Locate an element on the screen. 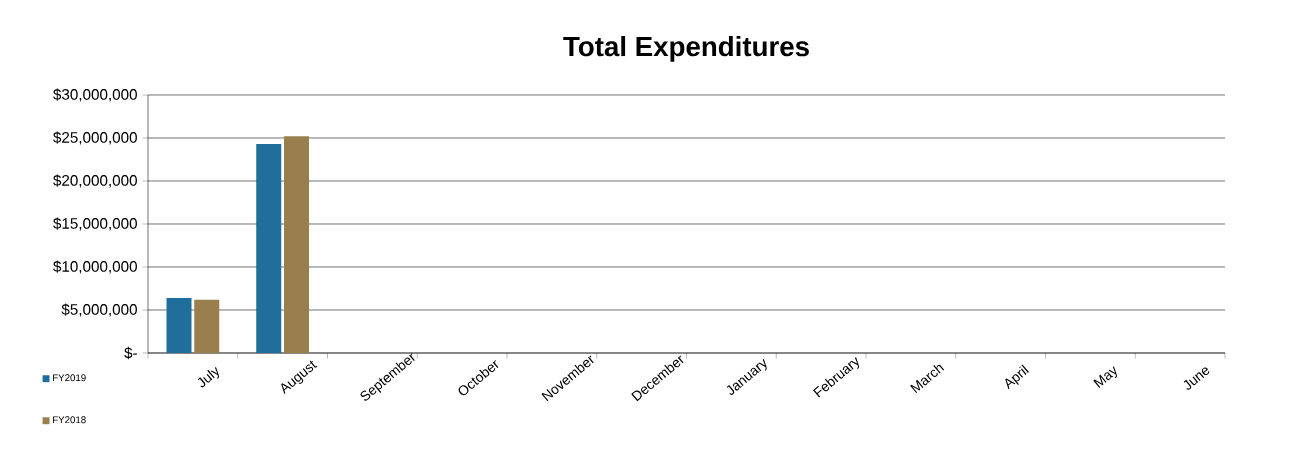 The width and height of the screenshot is (1313, 463). y-tick-label: $- is located at coordinates (130, 353).